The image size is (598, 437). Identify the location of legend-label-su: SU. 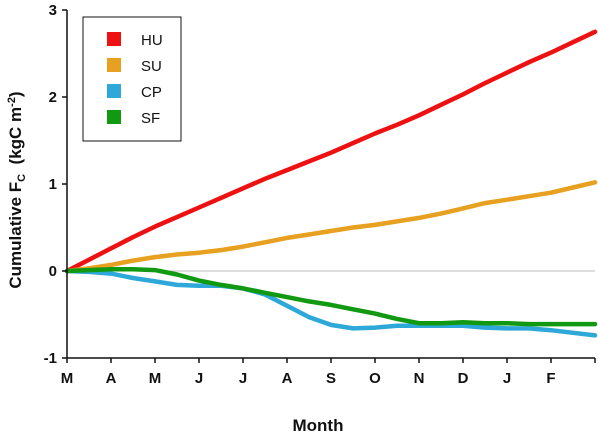
(151, 66).